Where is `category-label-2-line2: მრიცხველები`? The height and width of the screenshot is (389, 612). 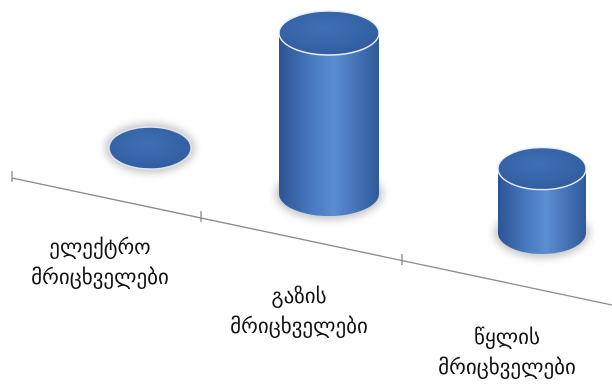 category-label-2-line2: მრიცხველები is located at coordinates (507, 367).